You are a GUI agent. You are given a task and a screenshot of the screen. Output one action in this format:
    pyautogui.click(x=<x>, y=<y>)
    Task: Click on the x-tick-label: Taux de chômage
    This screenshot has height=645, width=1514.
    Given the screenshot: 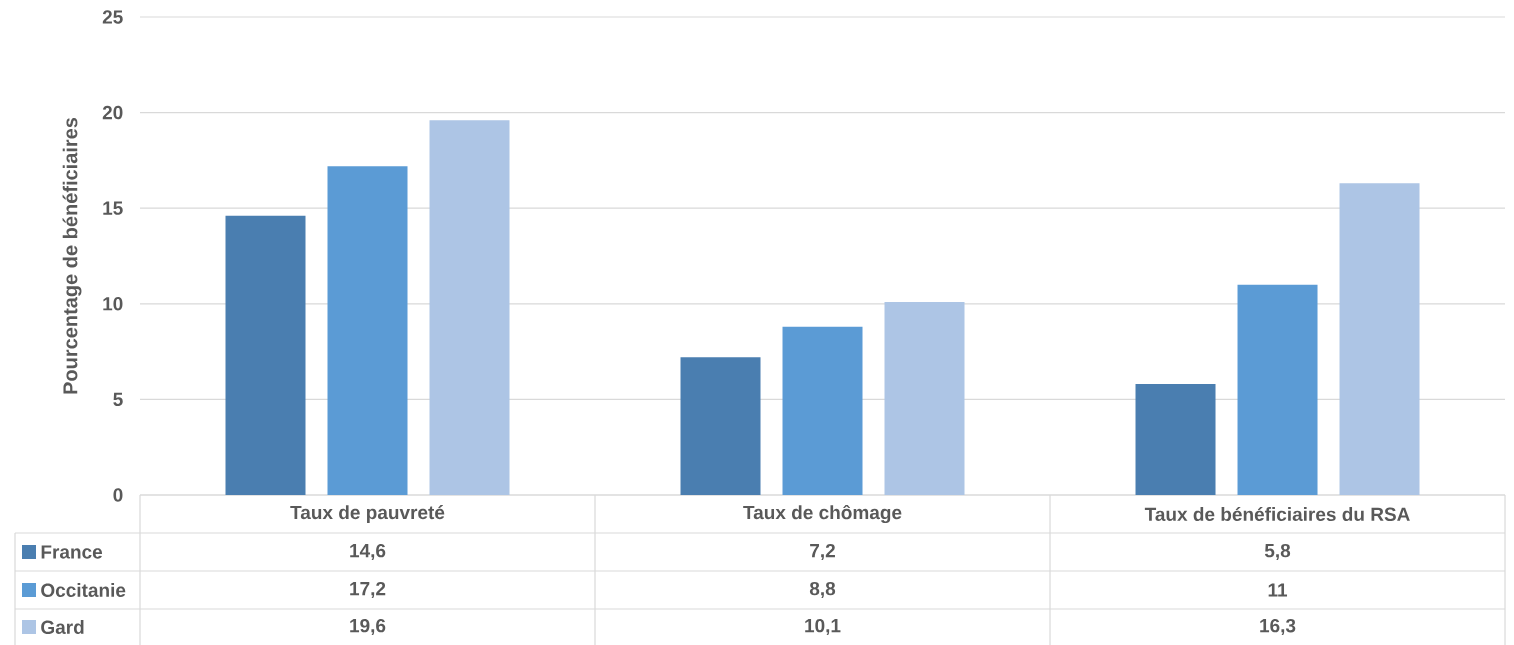 What is the action you would take?
    pyautogui.click(x=822, y=514)
    